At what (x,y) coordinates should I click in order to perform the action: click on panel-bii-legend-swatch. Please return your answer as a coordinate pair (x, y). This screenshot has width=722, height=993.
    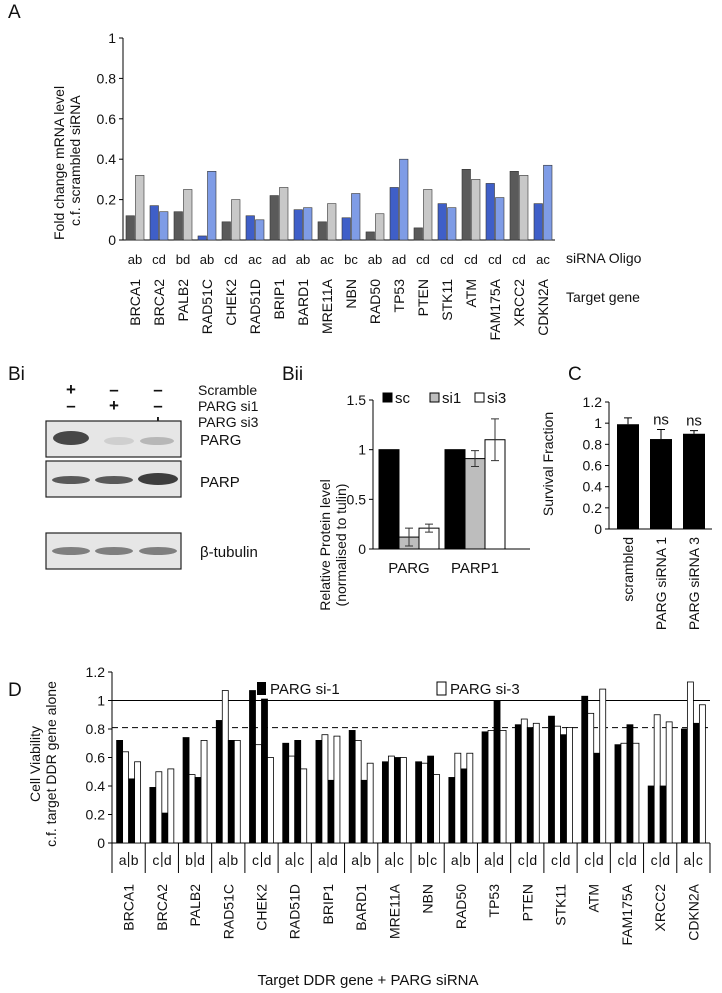
    Looking at the image, I should click on (387, 397).